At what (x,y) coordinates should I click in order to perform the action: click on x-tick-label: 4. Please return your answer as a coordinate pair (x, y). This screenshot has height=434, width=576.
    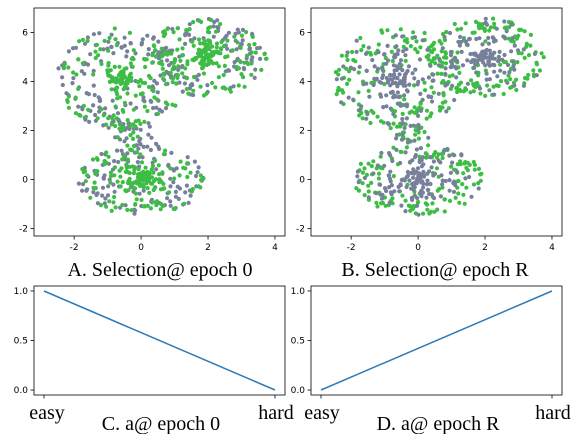
    Looking at the image, I should click on (275, 248).